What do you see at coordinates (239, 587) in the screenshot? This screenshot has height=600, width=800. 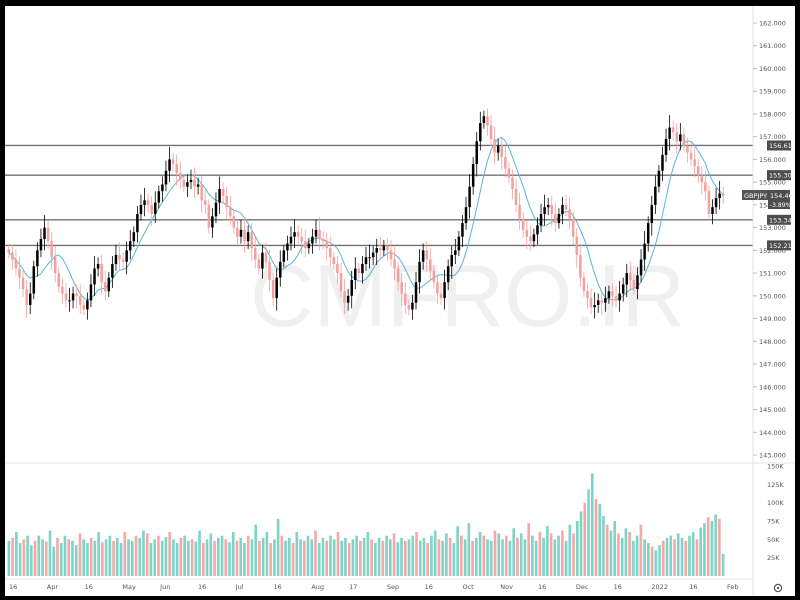 I see `time-tick-label: Jul` at bounding box center [239, 587].